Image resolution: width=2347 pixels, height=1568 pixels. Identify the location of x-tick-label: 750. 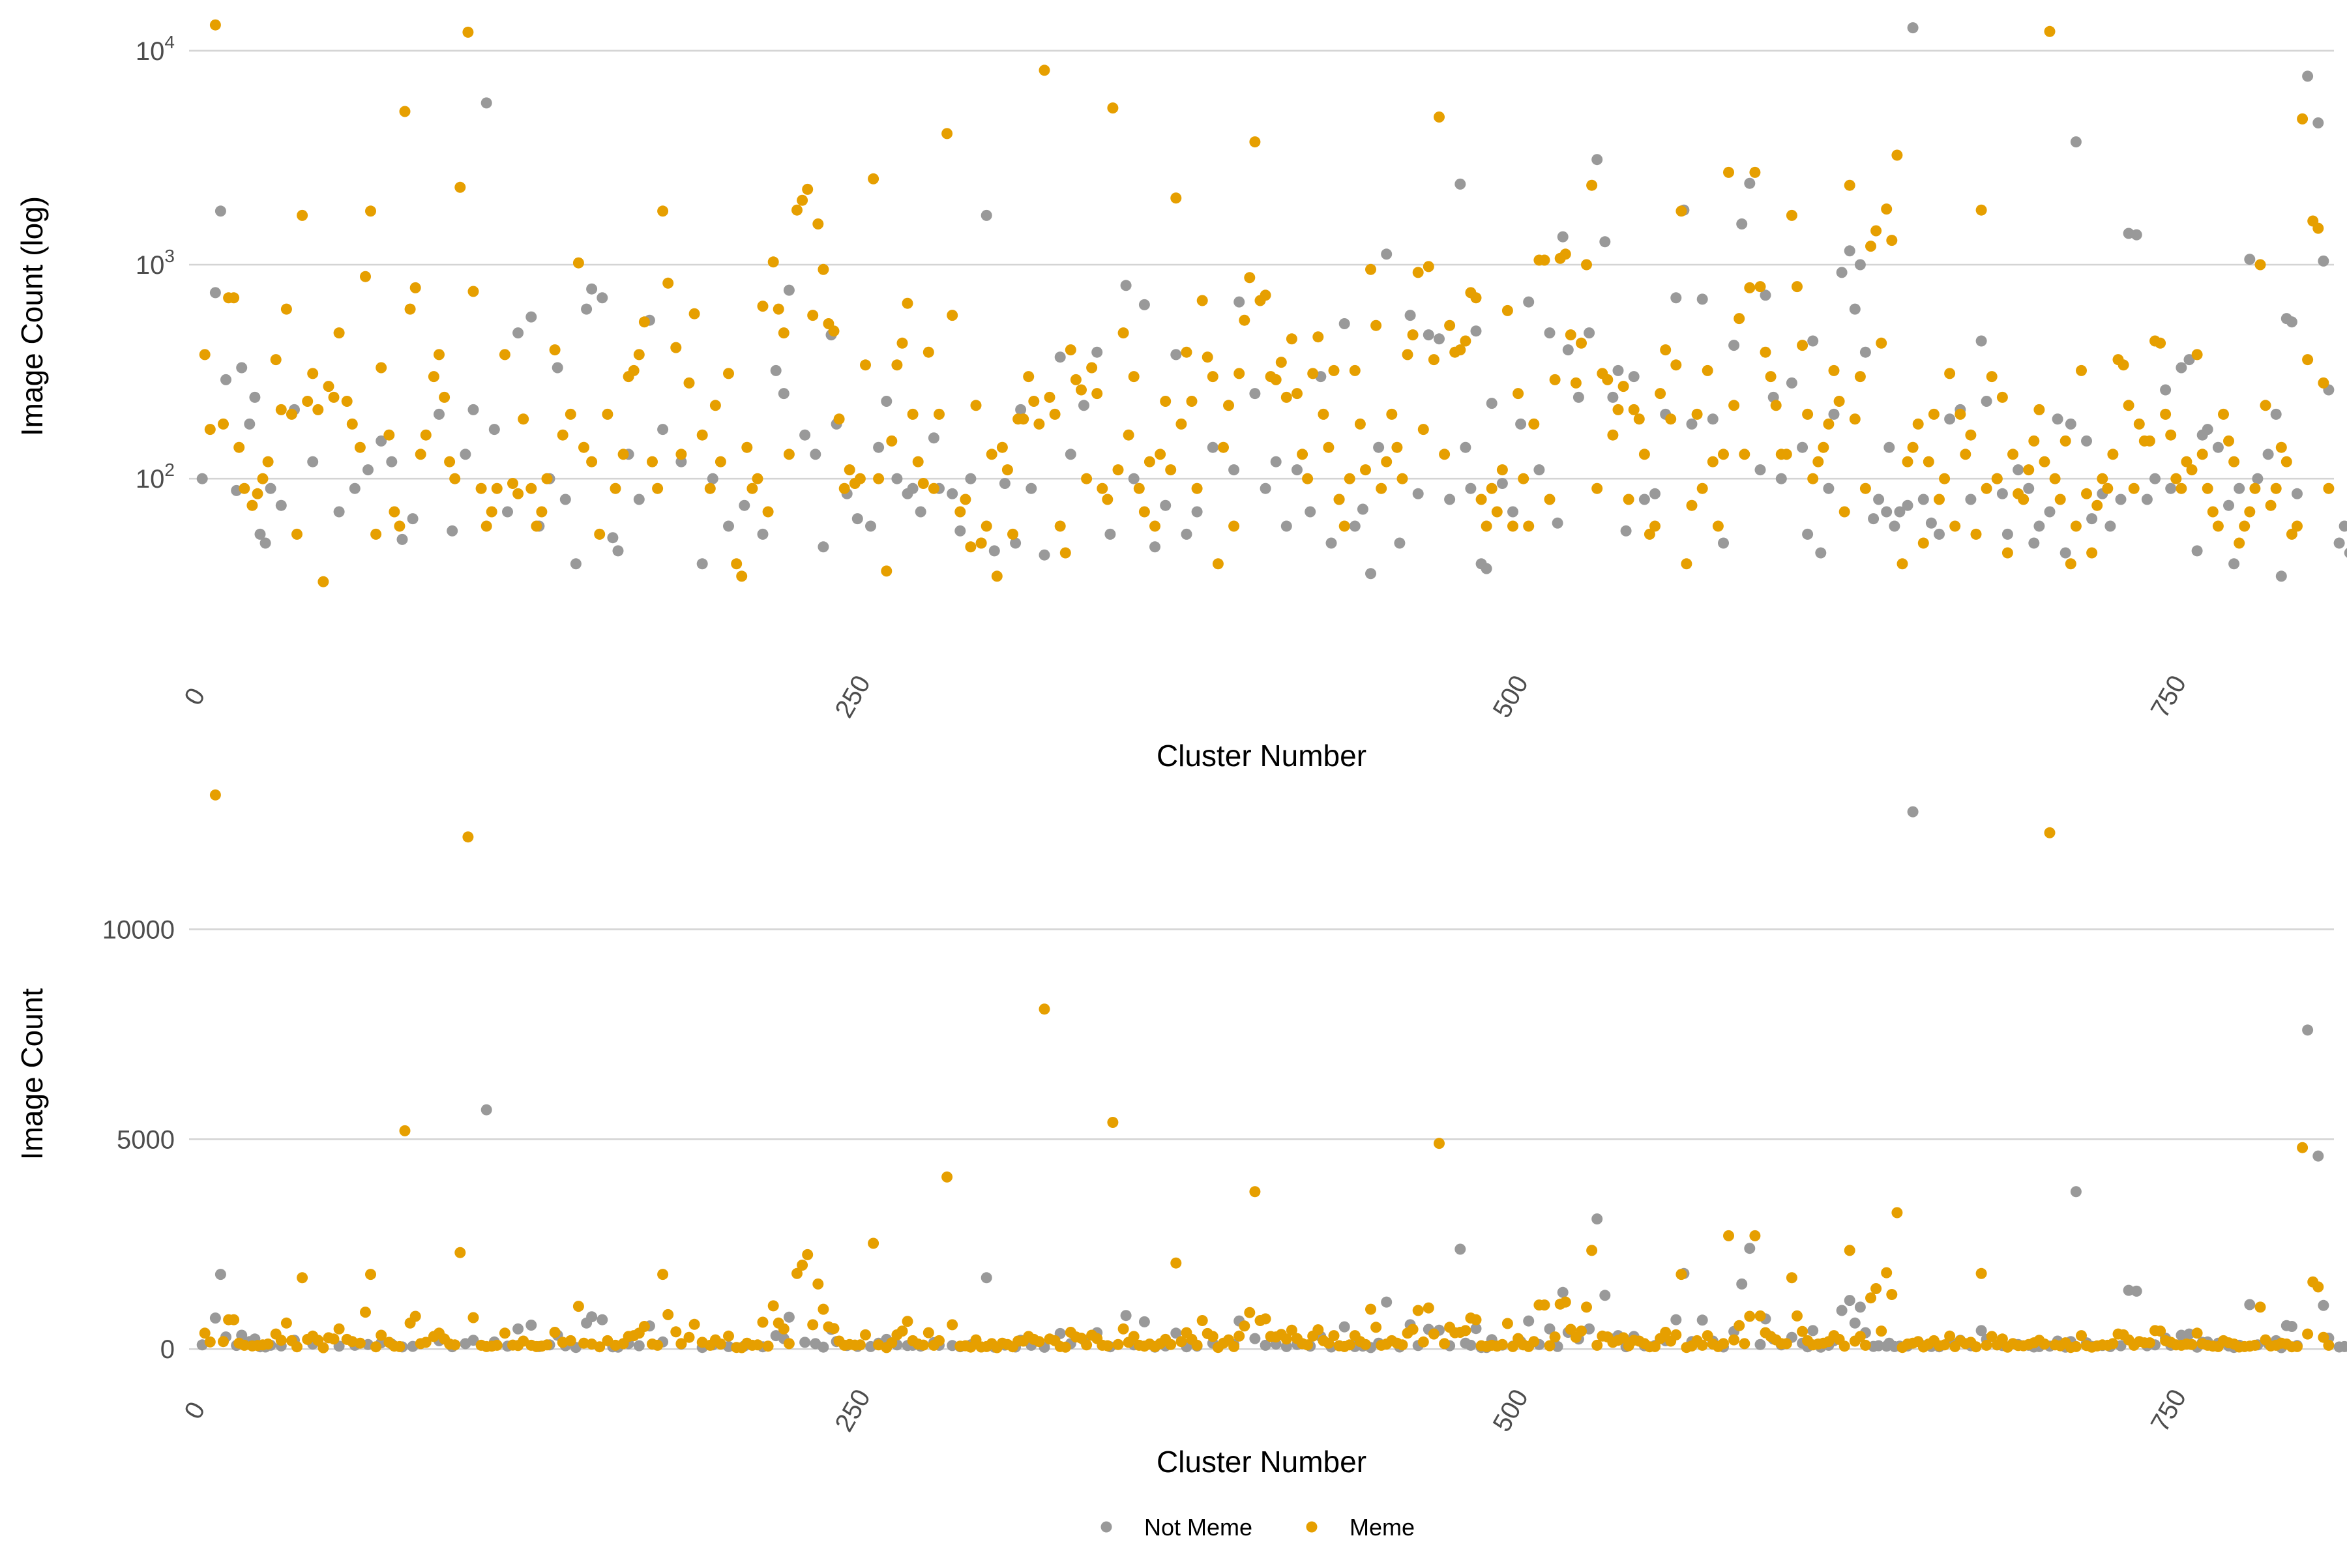
(2169, 697).